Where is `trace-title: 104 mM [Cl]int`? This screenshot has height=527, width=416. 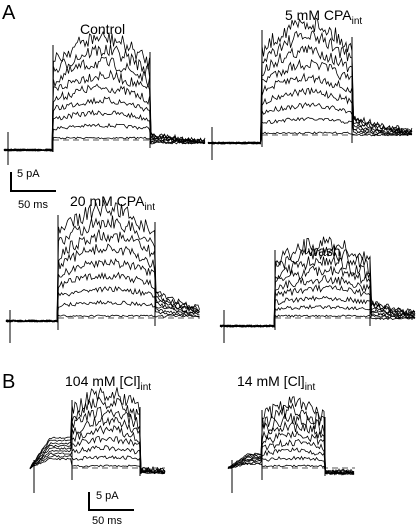
trace-title: 104 mM [Cl]int is located at coordinates (108, 383).